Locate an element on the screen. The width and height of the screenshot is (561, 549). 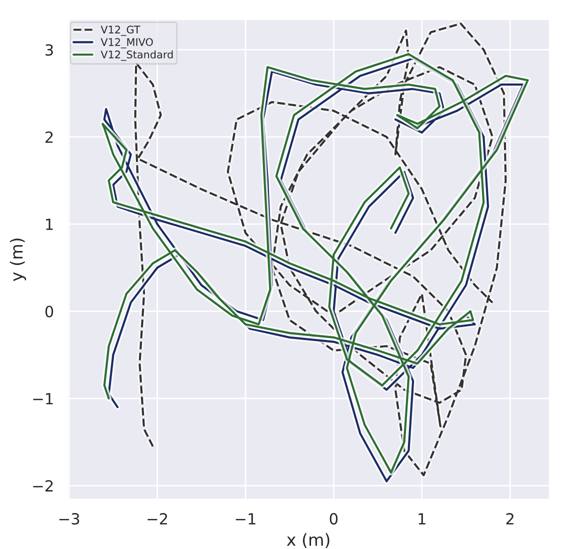
x-tick-label: −2 is located at coordinates (158, 518).